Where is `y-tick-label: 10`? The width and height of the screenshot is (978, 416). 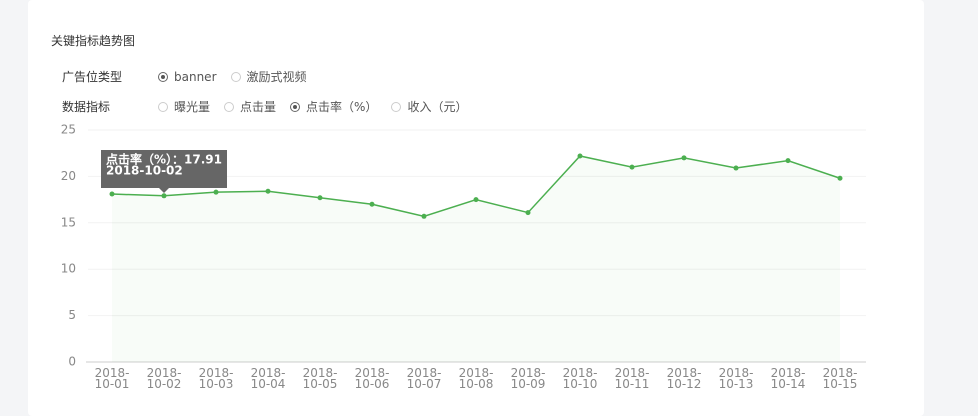 y-tick-label: 10 is located at coordinates (68, 269).